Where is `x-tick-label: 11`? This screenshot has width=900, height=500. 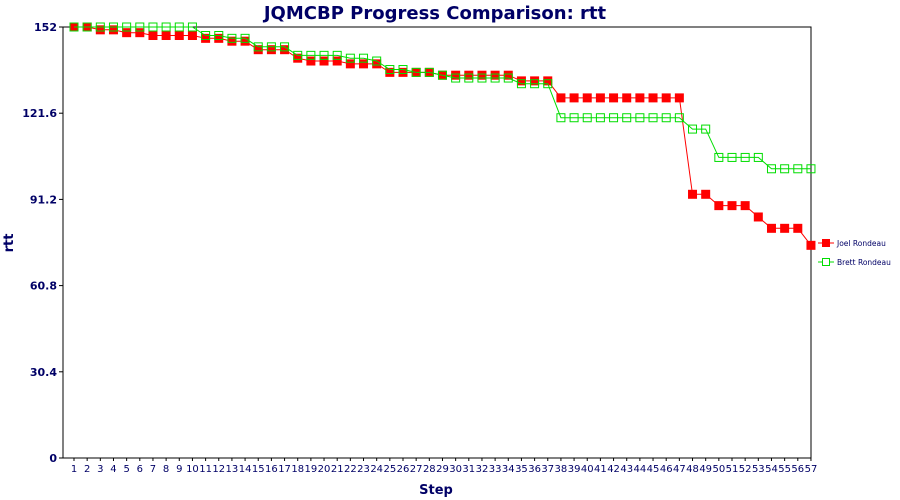 x-tick-label: 11 is located at coordinates (205, 469).